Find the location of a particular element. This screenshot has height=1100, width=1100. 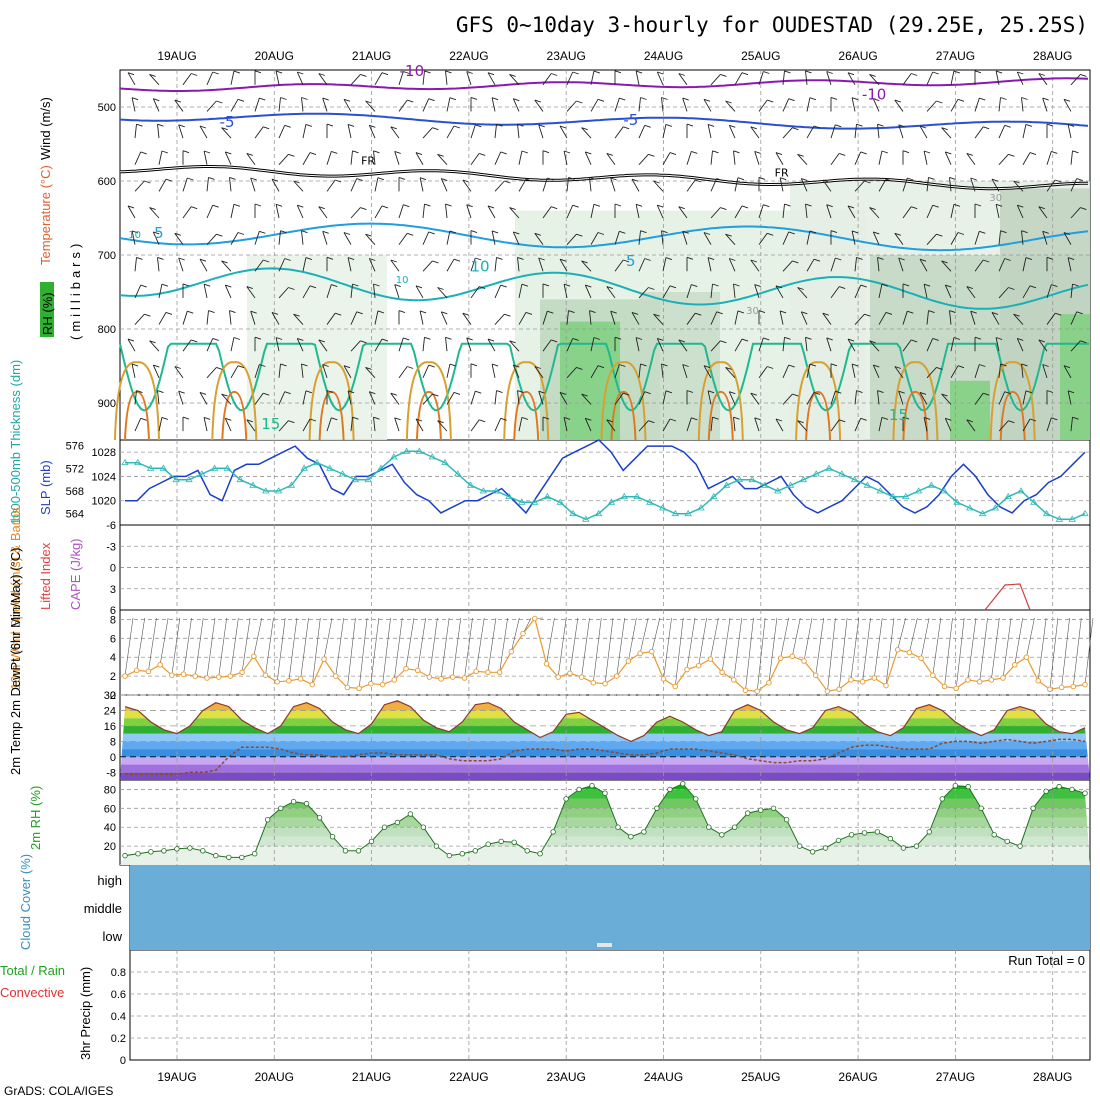

rh-marker is located at coordinates (1072, 789).